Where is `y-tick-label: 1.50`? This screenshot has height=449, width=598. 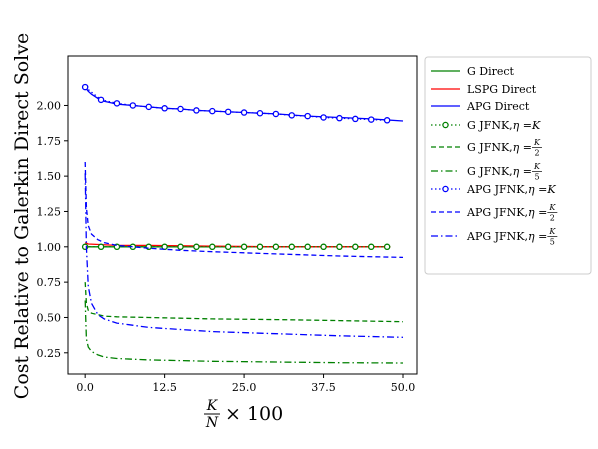 y-tick-label: 1.50 is located at coordinates (49, 176).